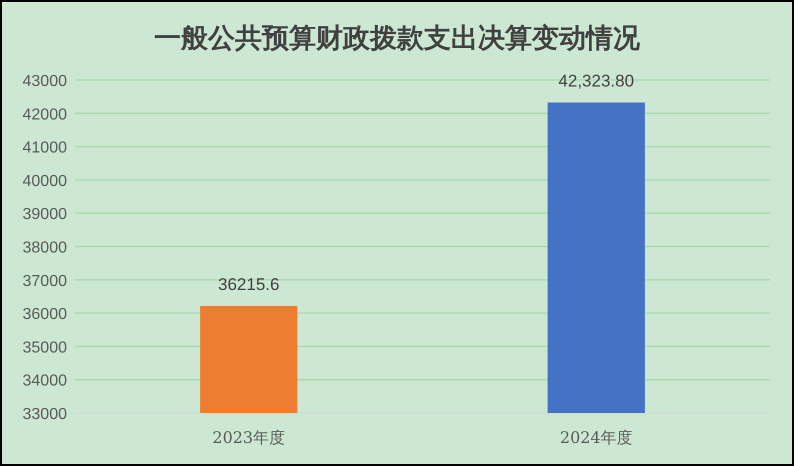 Image resolution: width=794 pixels, height=466 pixels. Describe the element at coordinates (596, 437) in the screenshot. I see `x-tick-label: 2024年度` at that location.